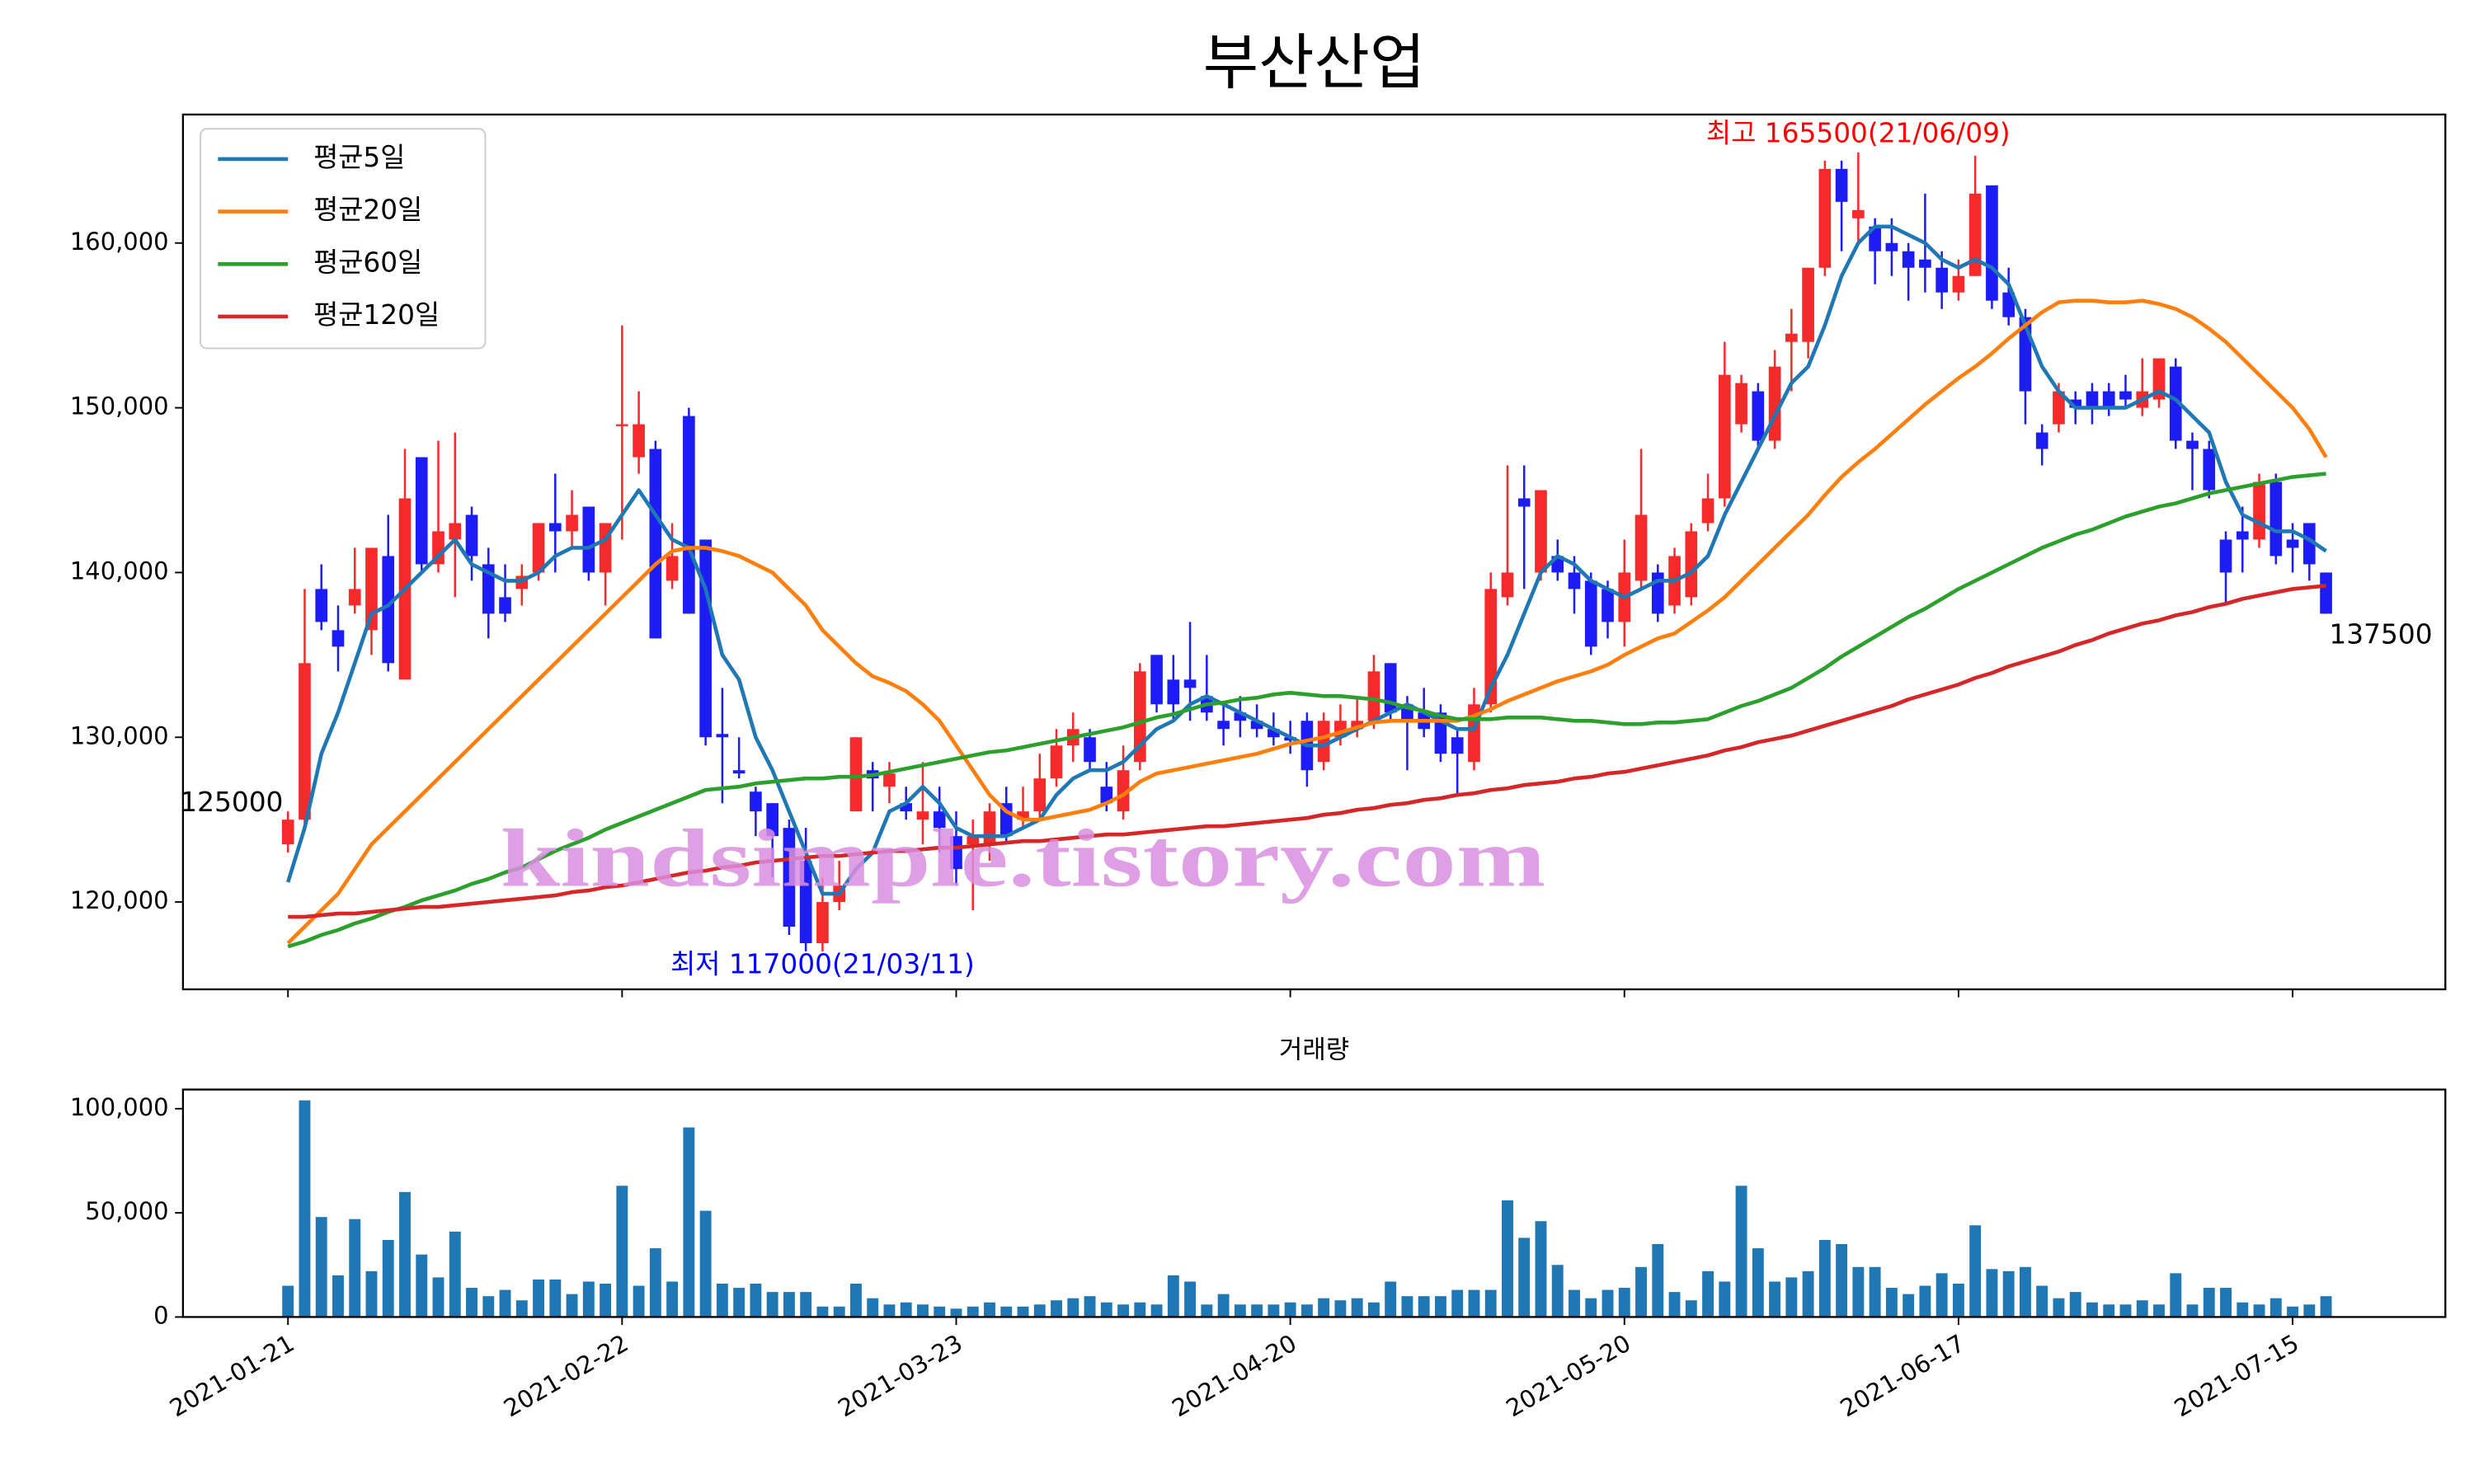  Describe the element at coordinates (126, 1211) in the screenshot. I see `y-tick-label: 50,000` at that location.